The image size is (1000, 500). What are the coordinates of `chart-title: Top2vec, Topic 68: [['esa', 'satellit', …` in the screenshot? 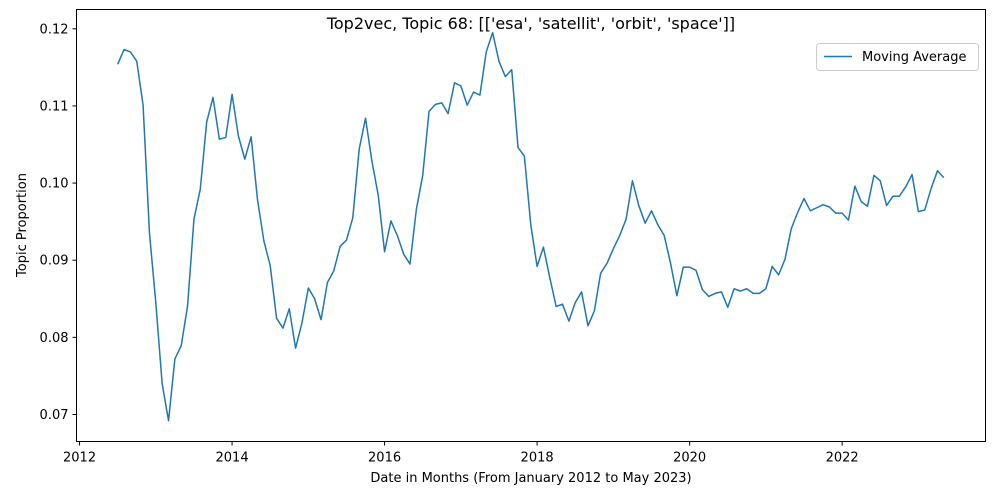 It's located at (530, 23).